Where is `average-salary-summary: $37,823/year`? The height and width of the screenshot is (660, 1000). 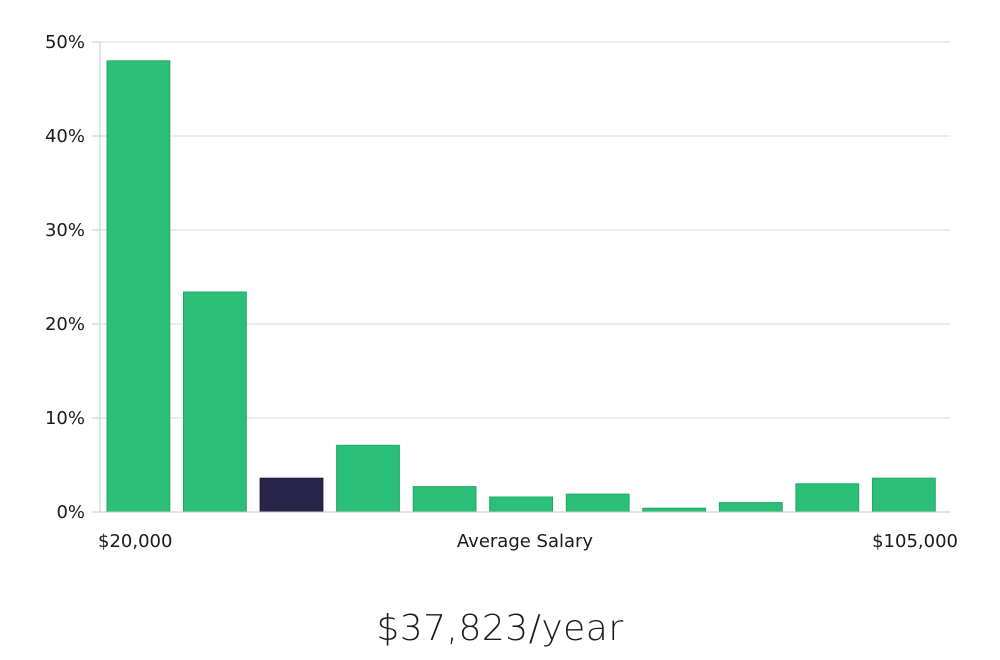 average-salary-summary: $37,823/year is located at coordinates (500, 628).